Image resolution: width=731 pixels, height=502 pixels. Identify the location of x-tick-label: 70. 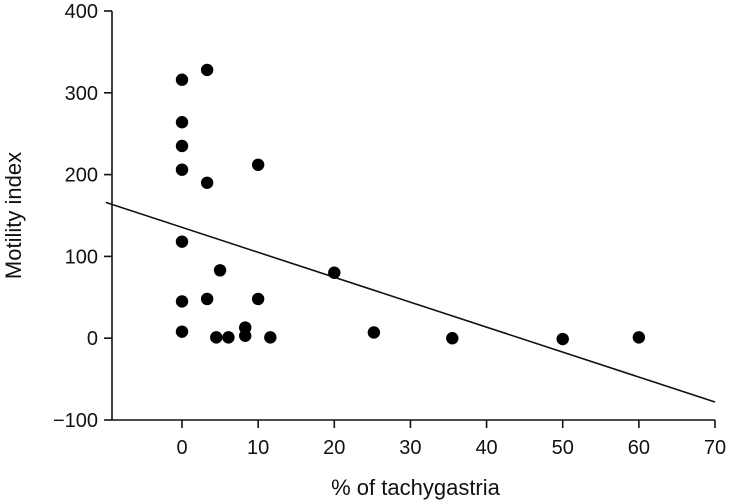
(715, 448).